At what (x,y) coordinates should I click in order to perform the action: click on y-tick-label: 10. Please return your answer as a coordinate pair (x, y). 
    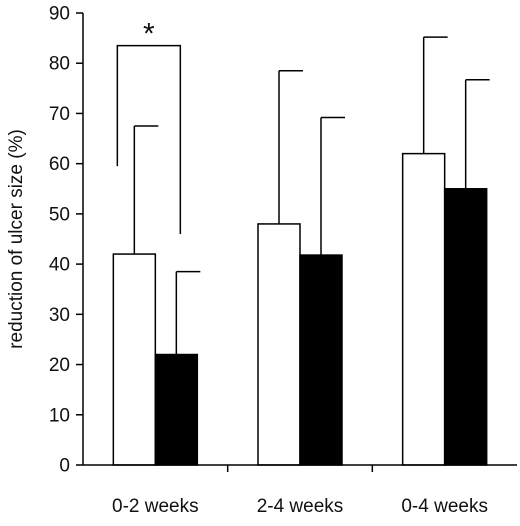
    Looking at the image, I should click on (59, 415).